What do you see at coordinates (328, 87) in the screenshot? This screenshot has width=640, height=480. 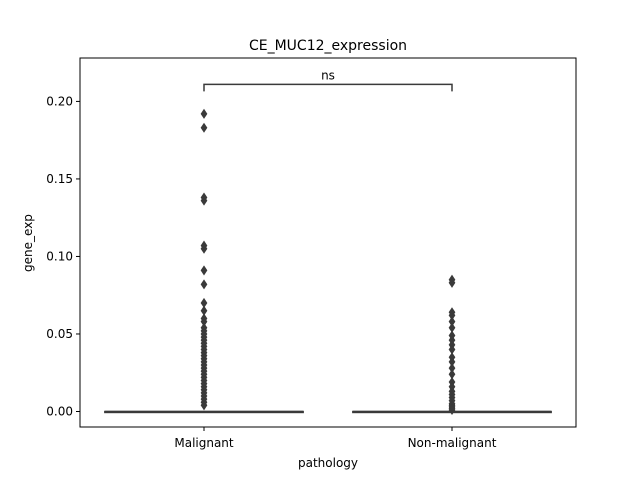 I see `significance-bracket` at bounding box center [328, 87].